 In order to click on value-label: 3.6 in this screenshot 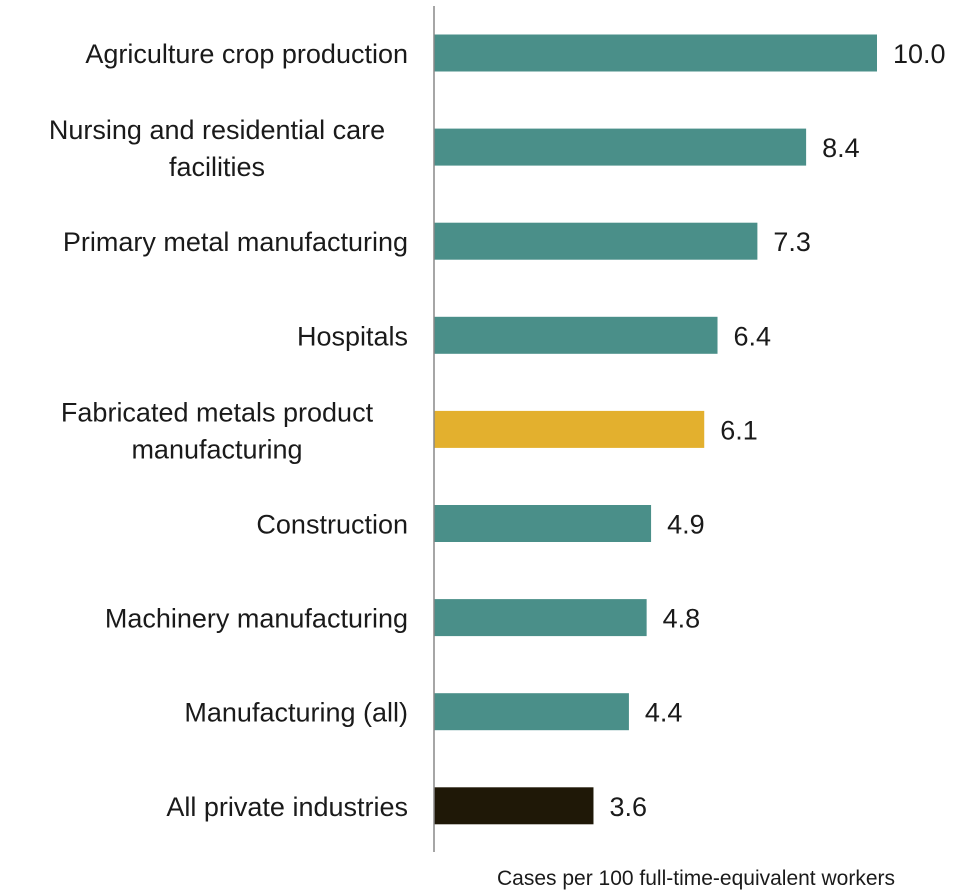, I will do `click(628, 807)`.